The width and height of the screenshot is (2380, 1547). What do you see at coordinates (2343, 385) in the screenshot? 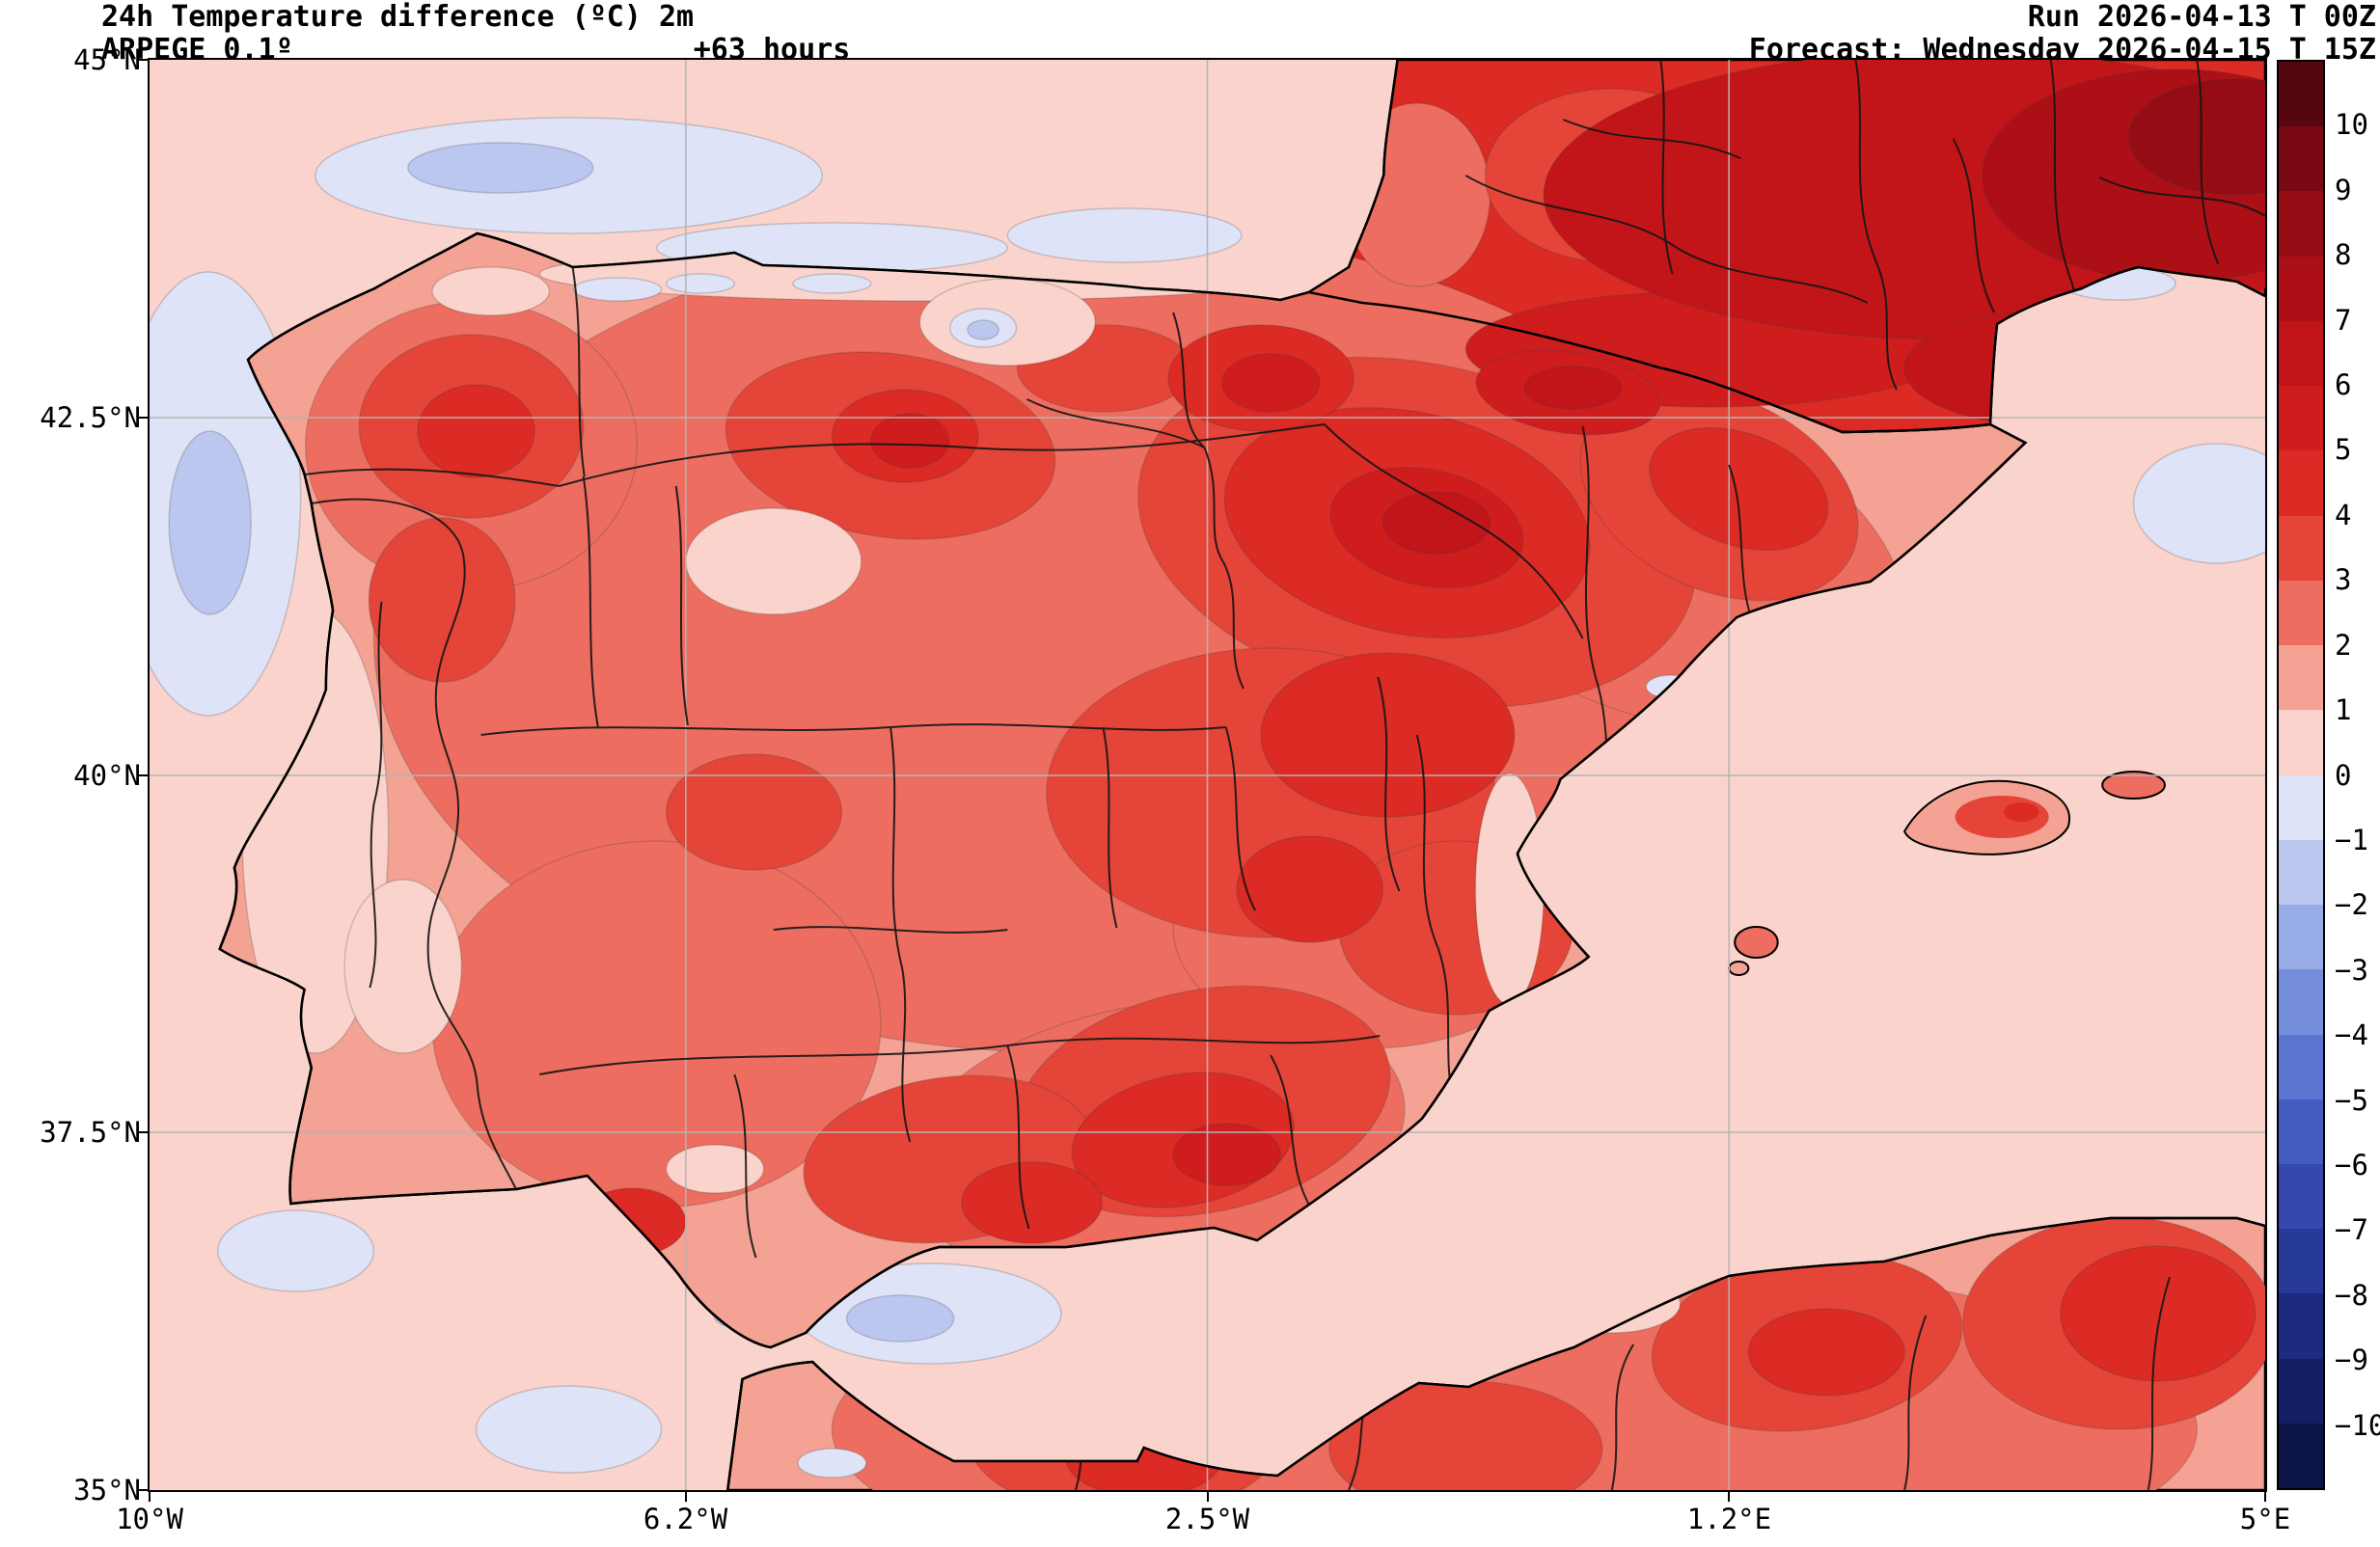
I see `colorbar-tick-label: 6` at bounding box center [2343, 385].